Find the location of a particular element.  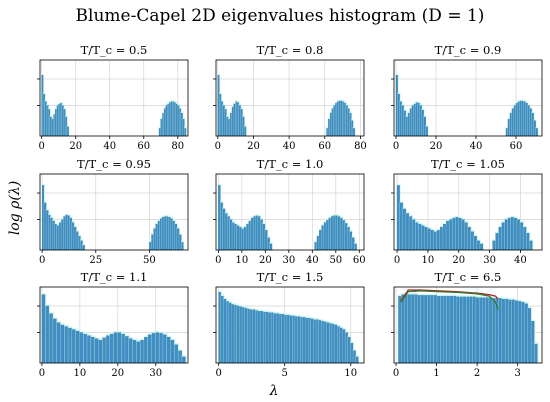

subplot-title: T/T_c = 1.0 is located at coordinates (290, 164).